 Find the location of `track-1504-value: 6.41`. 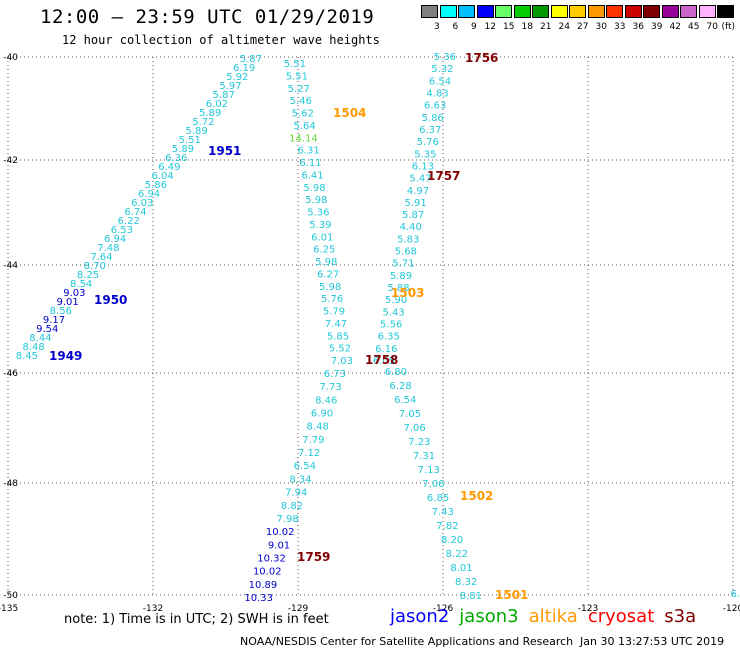

track-1504-value: 6.41 is located at coordinates (312, 175).